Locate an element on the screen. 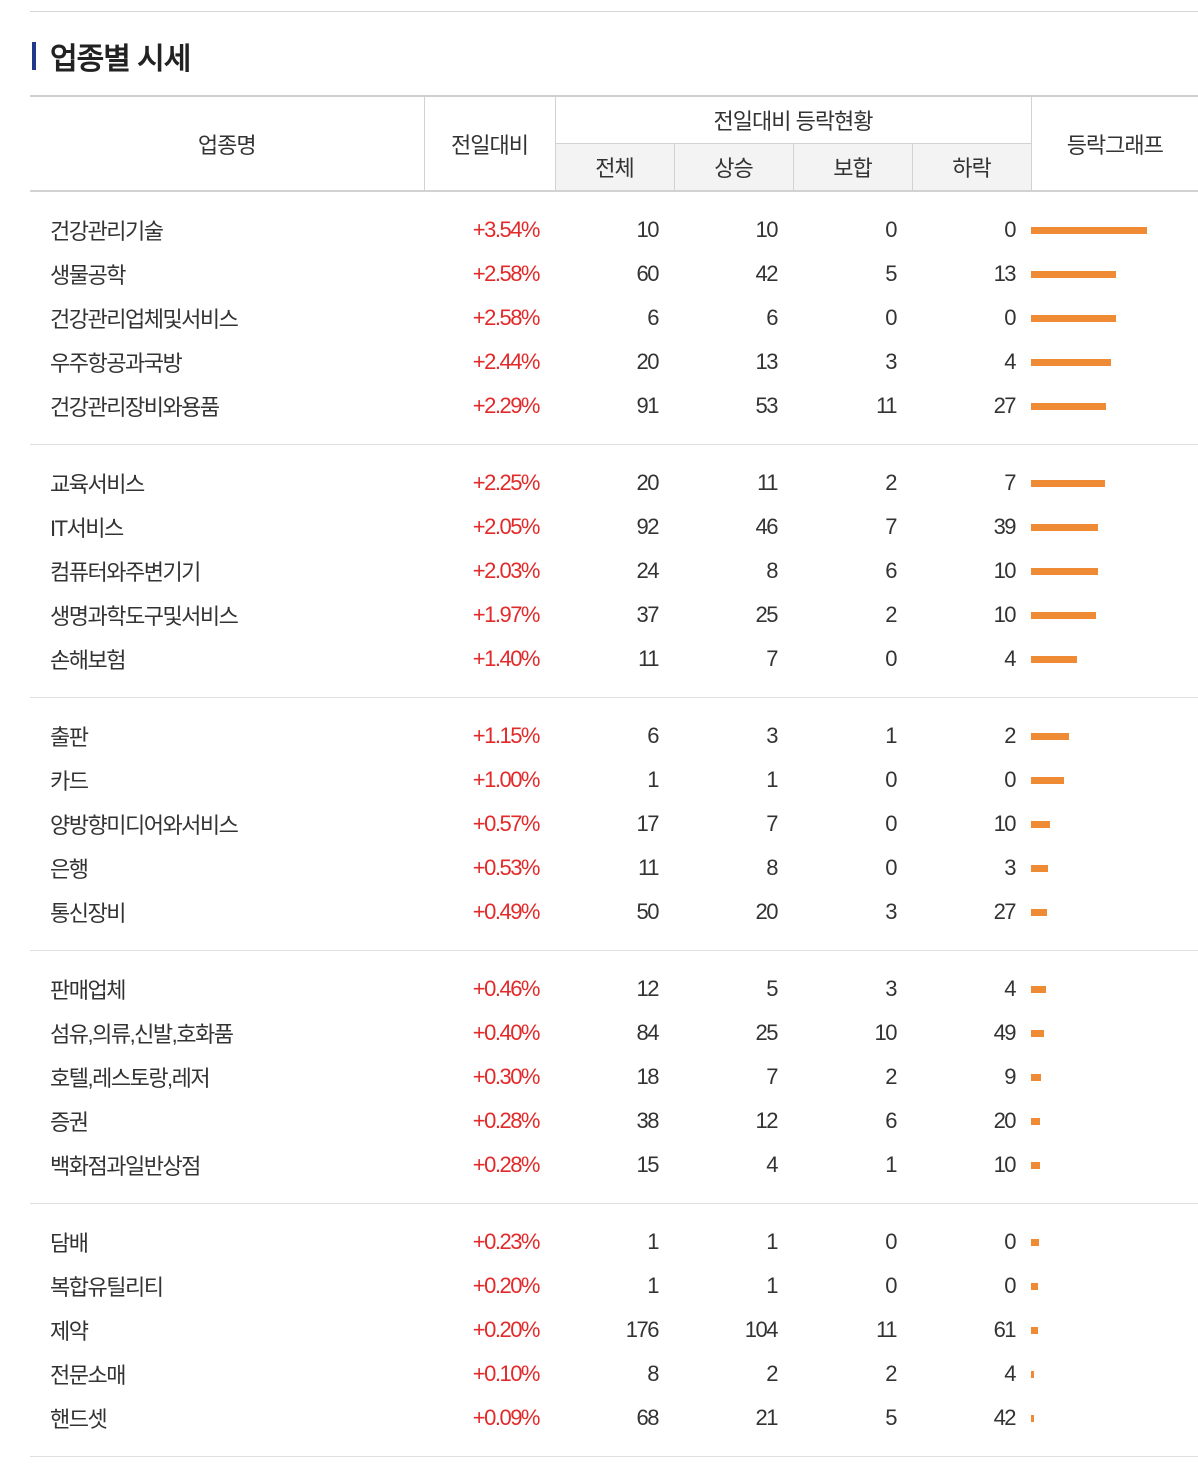 This screenshot has height=1468, width=1198. table-row: 복합유틸리티 +0.20% 1 1 0 0 is located at coordinates (614, 1286).